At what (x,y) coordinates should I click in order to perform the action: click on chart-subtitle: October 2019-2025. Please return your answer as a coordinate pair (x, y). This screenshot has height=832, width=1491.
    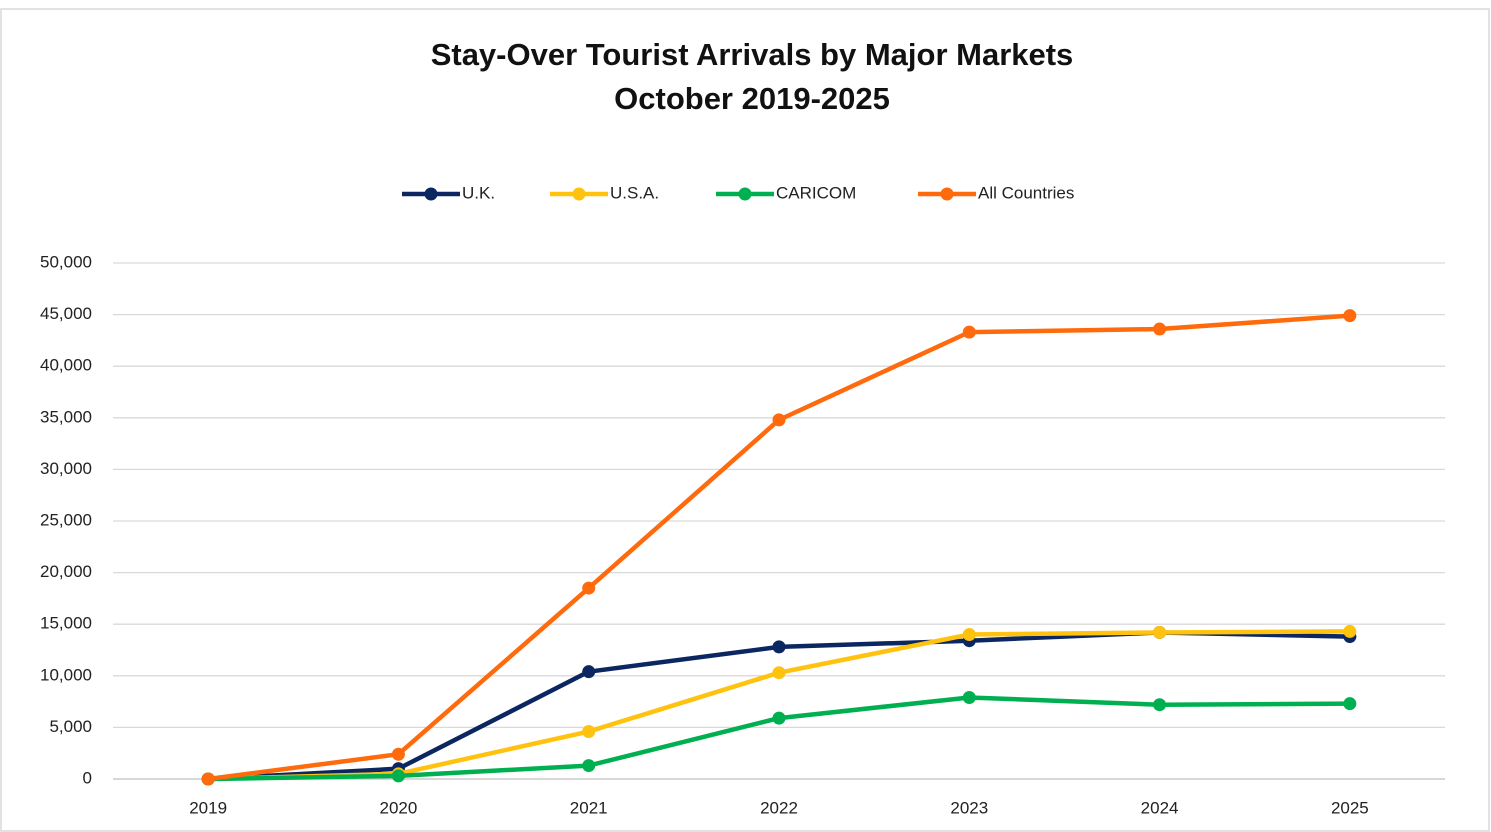
    Looking at the image, I should click on (752, 98).